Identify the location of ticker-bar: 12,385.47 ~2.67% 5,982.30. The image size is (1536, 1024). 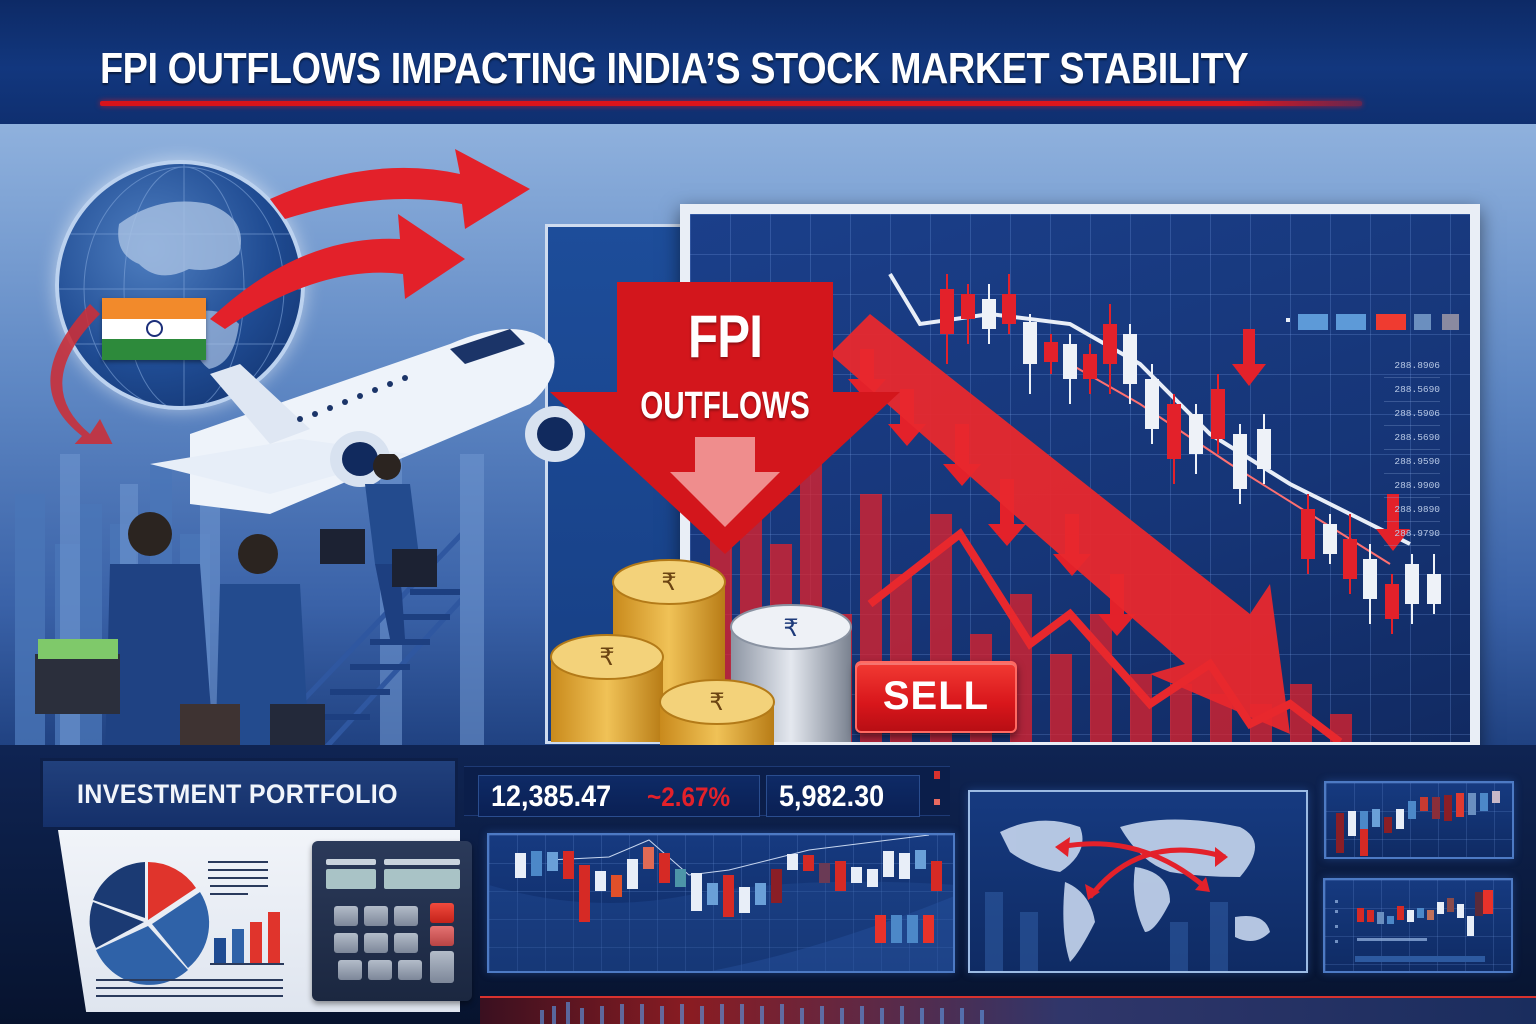
(707, 791).